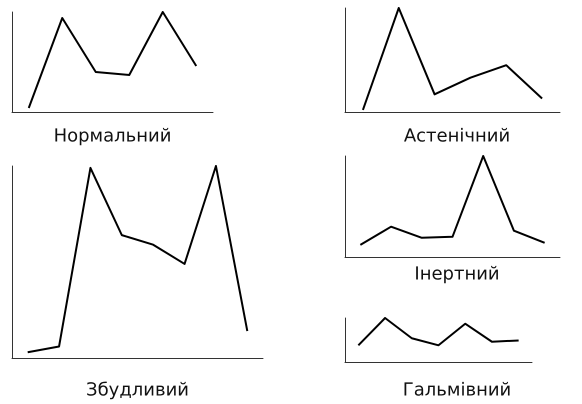  What do you see at coordinates (457, 390) in the screenshot?
I see `text: Гальмівний` at bounding box center [457, 390].